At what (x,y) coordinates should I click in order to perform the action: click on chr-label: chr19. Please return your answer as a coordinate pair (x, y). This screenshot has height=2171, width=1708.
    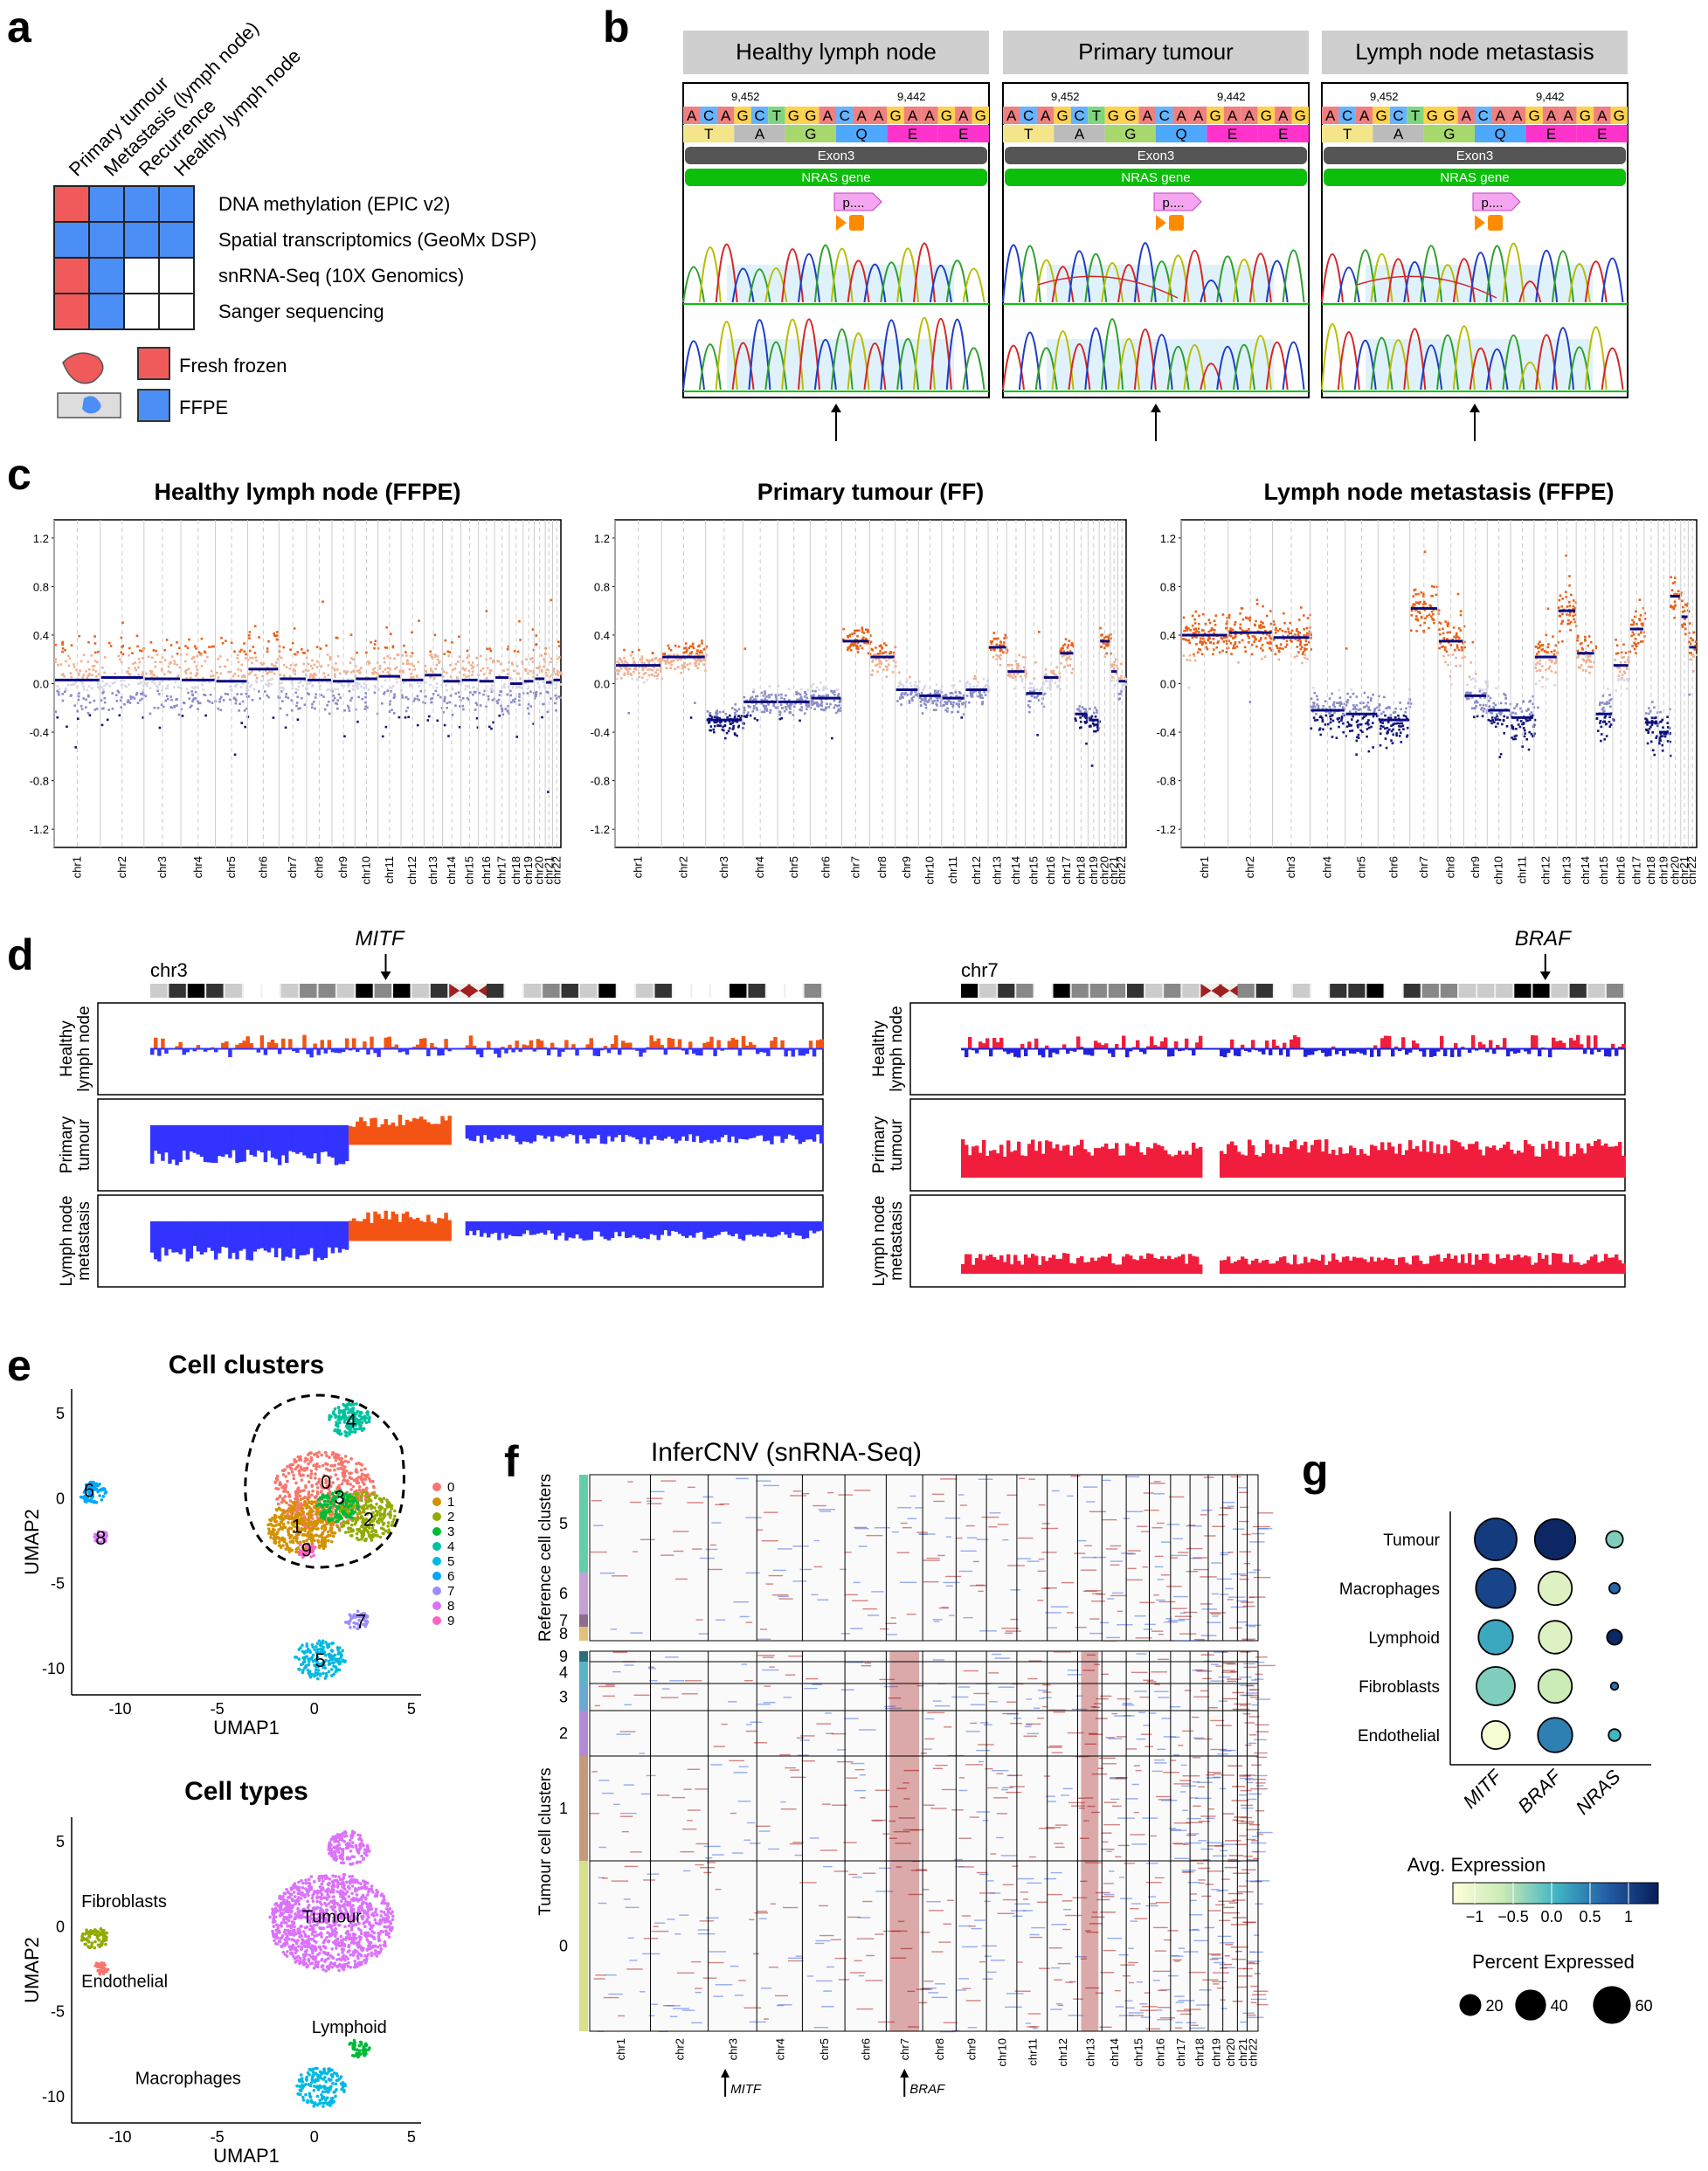
    Looking at the image, I should click on (1663, 870).